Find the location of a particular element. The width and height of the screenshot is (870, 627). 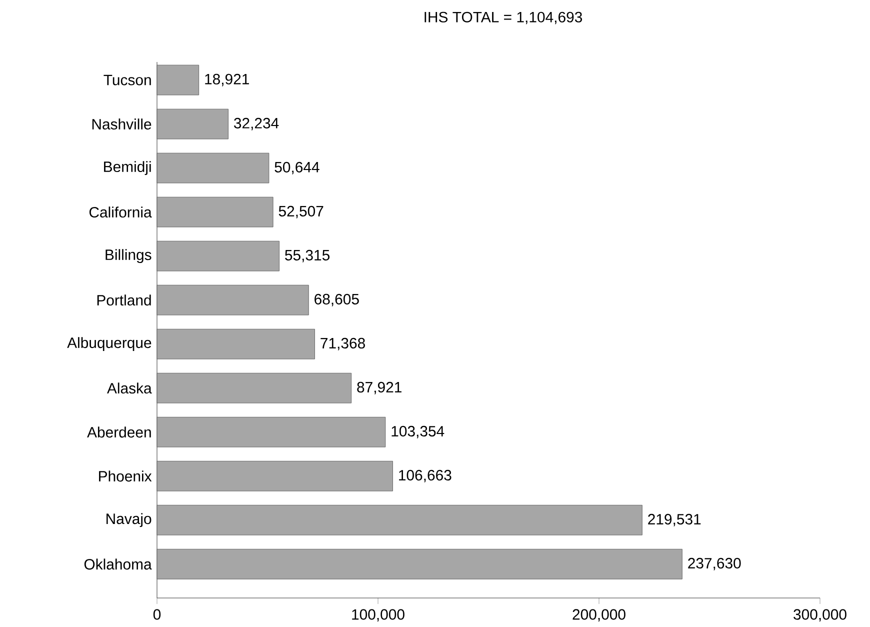

data-label: 32,234 is located at coordinates (256, 124).